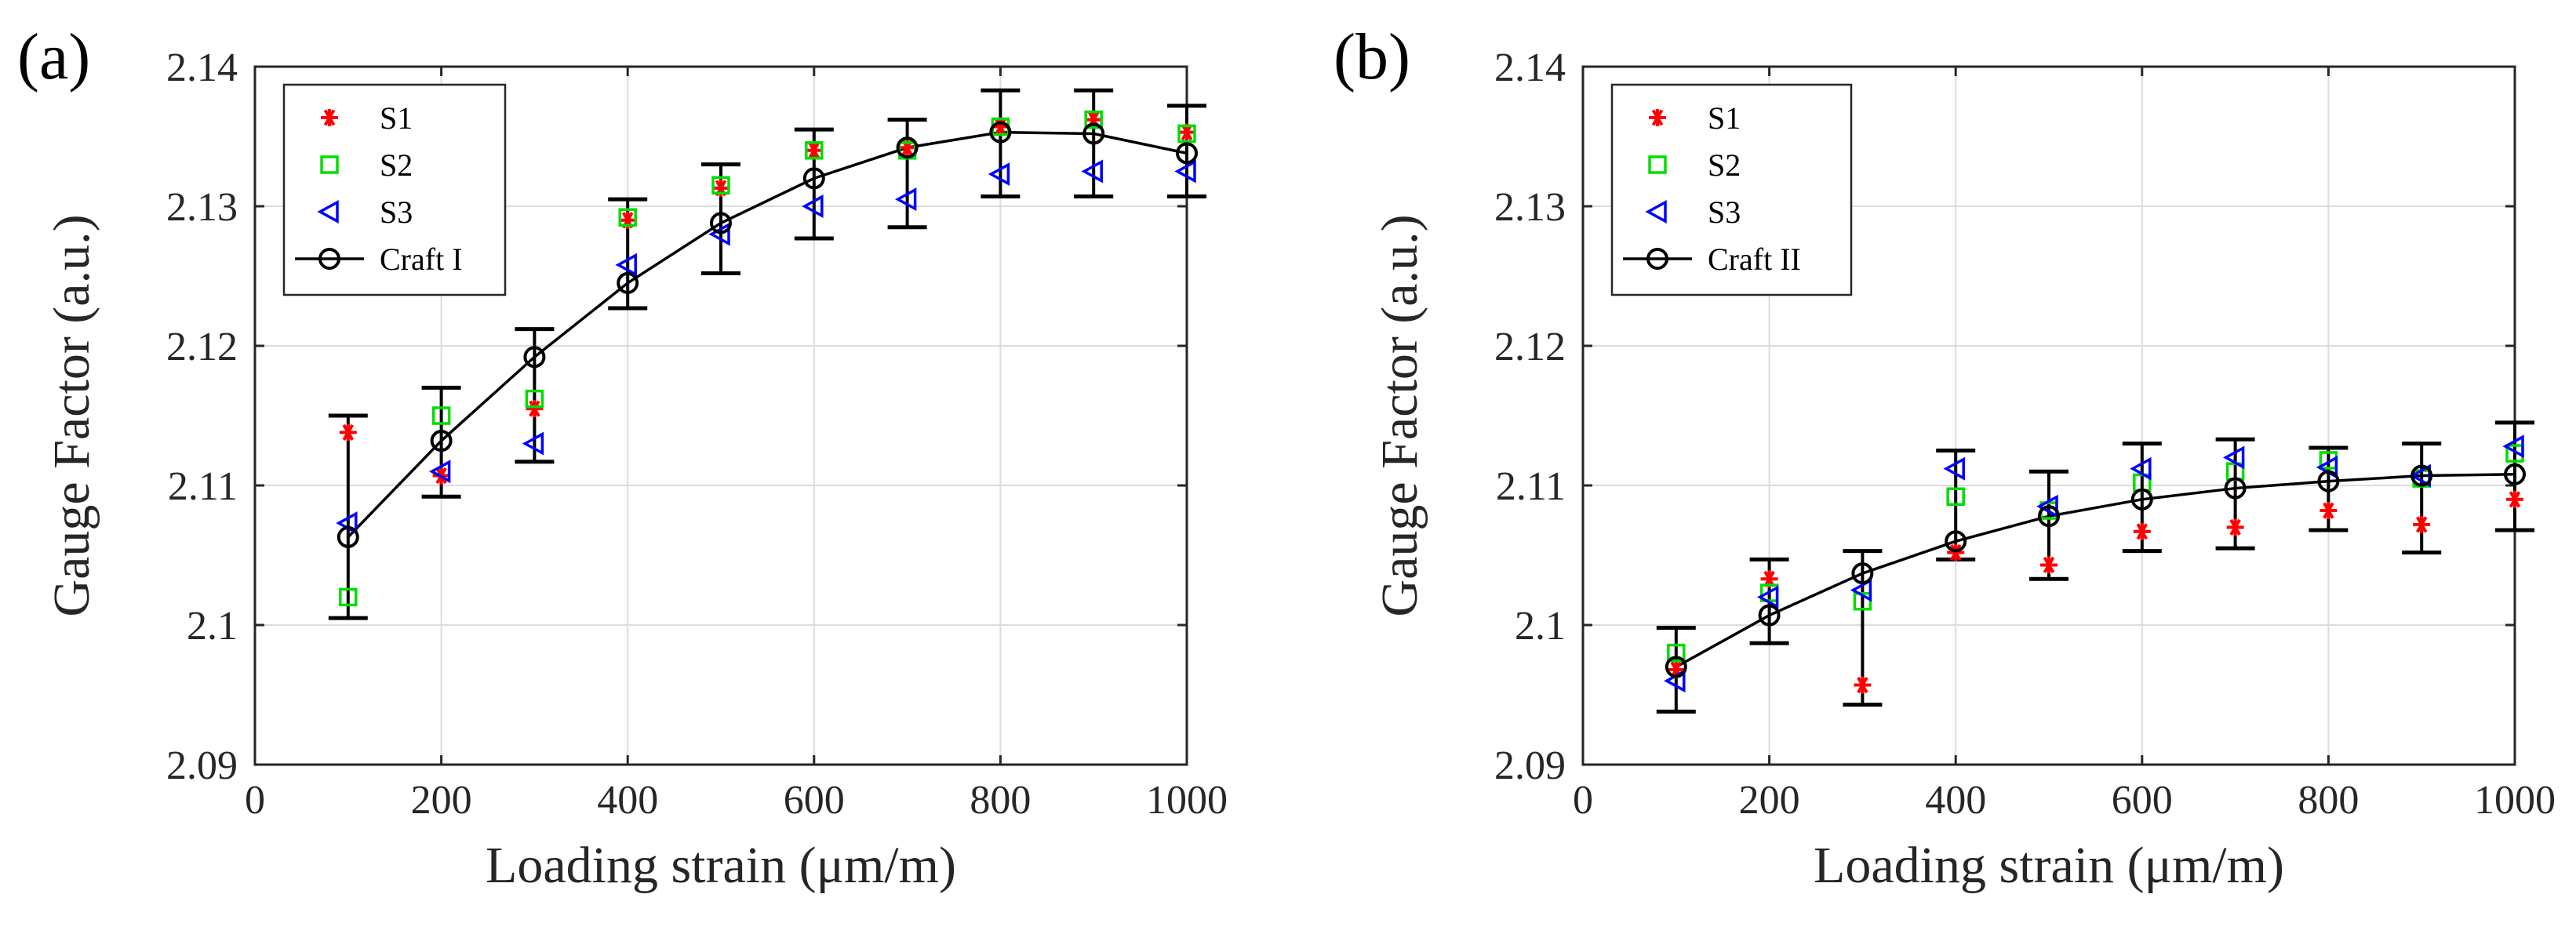  What do you see at coordinates (1371, 56) in the screenshot?
I see `panel-label: (b)` at bounding box center [1371, 56].